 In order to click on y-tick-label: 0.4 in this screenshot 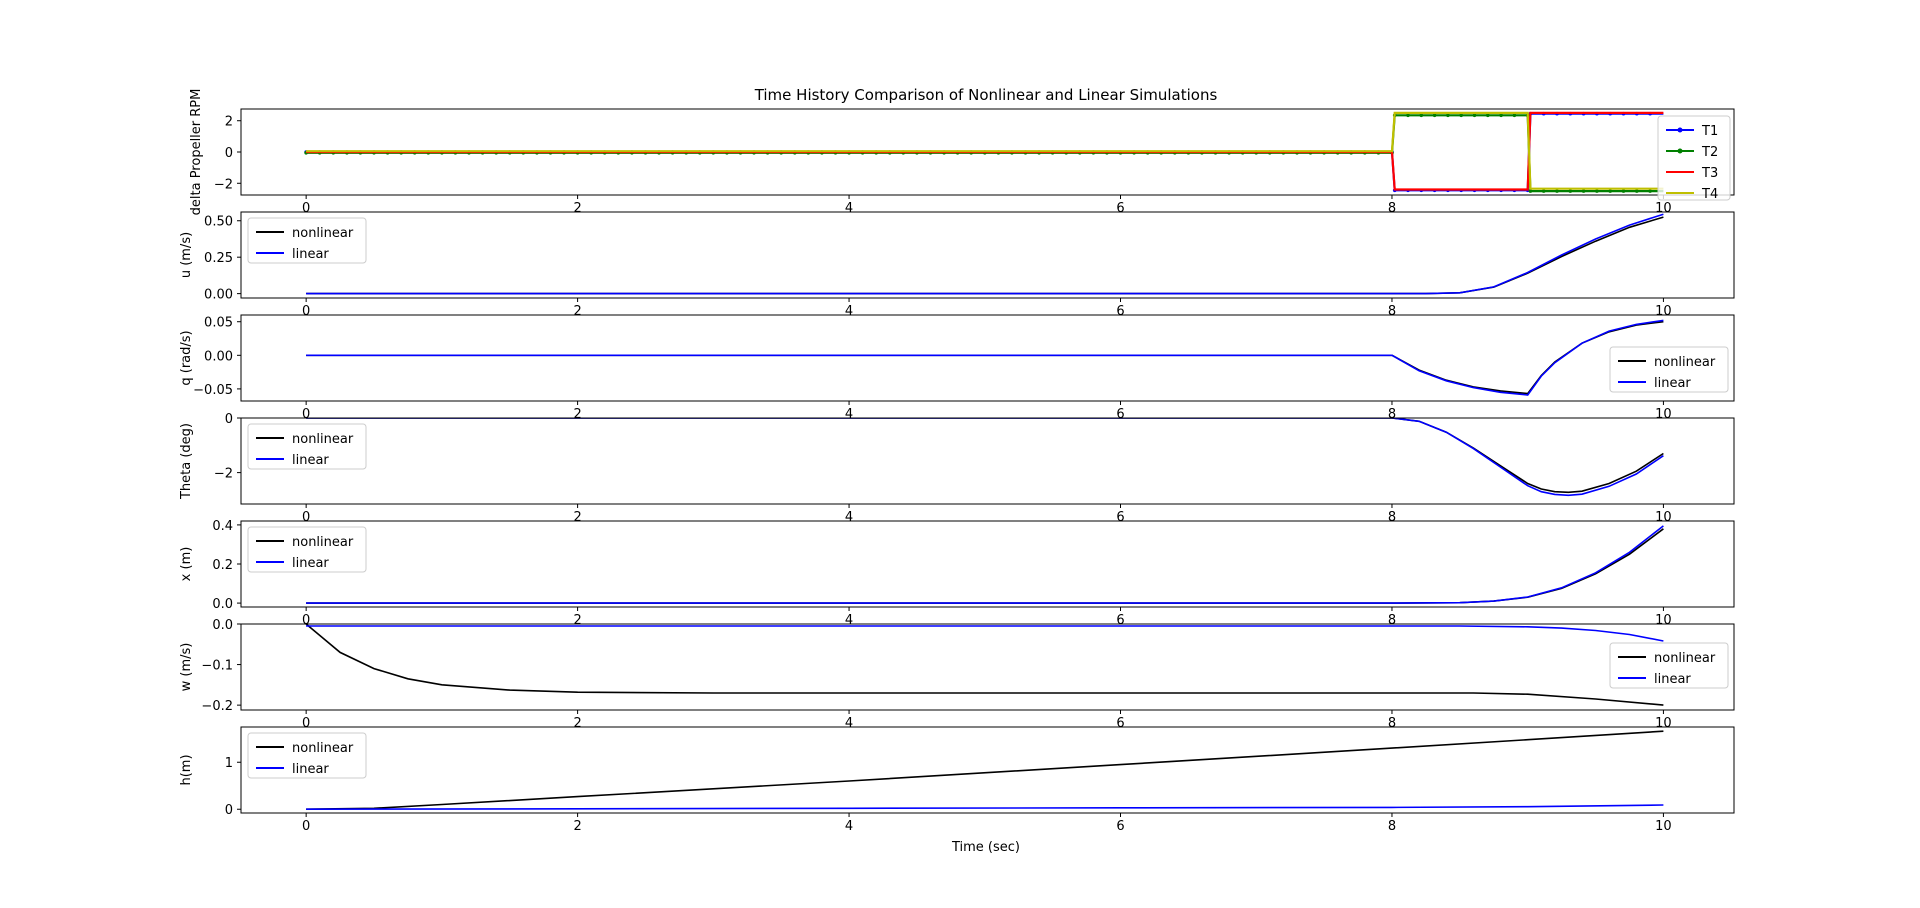, I will do `click(222, 526)`.